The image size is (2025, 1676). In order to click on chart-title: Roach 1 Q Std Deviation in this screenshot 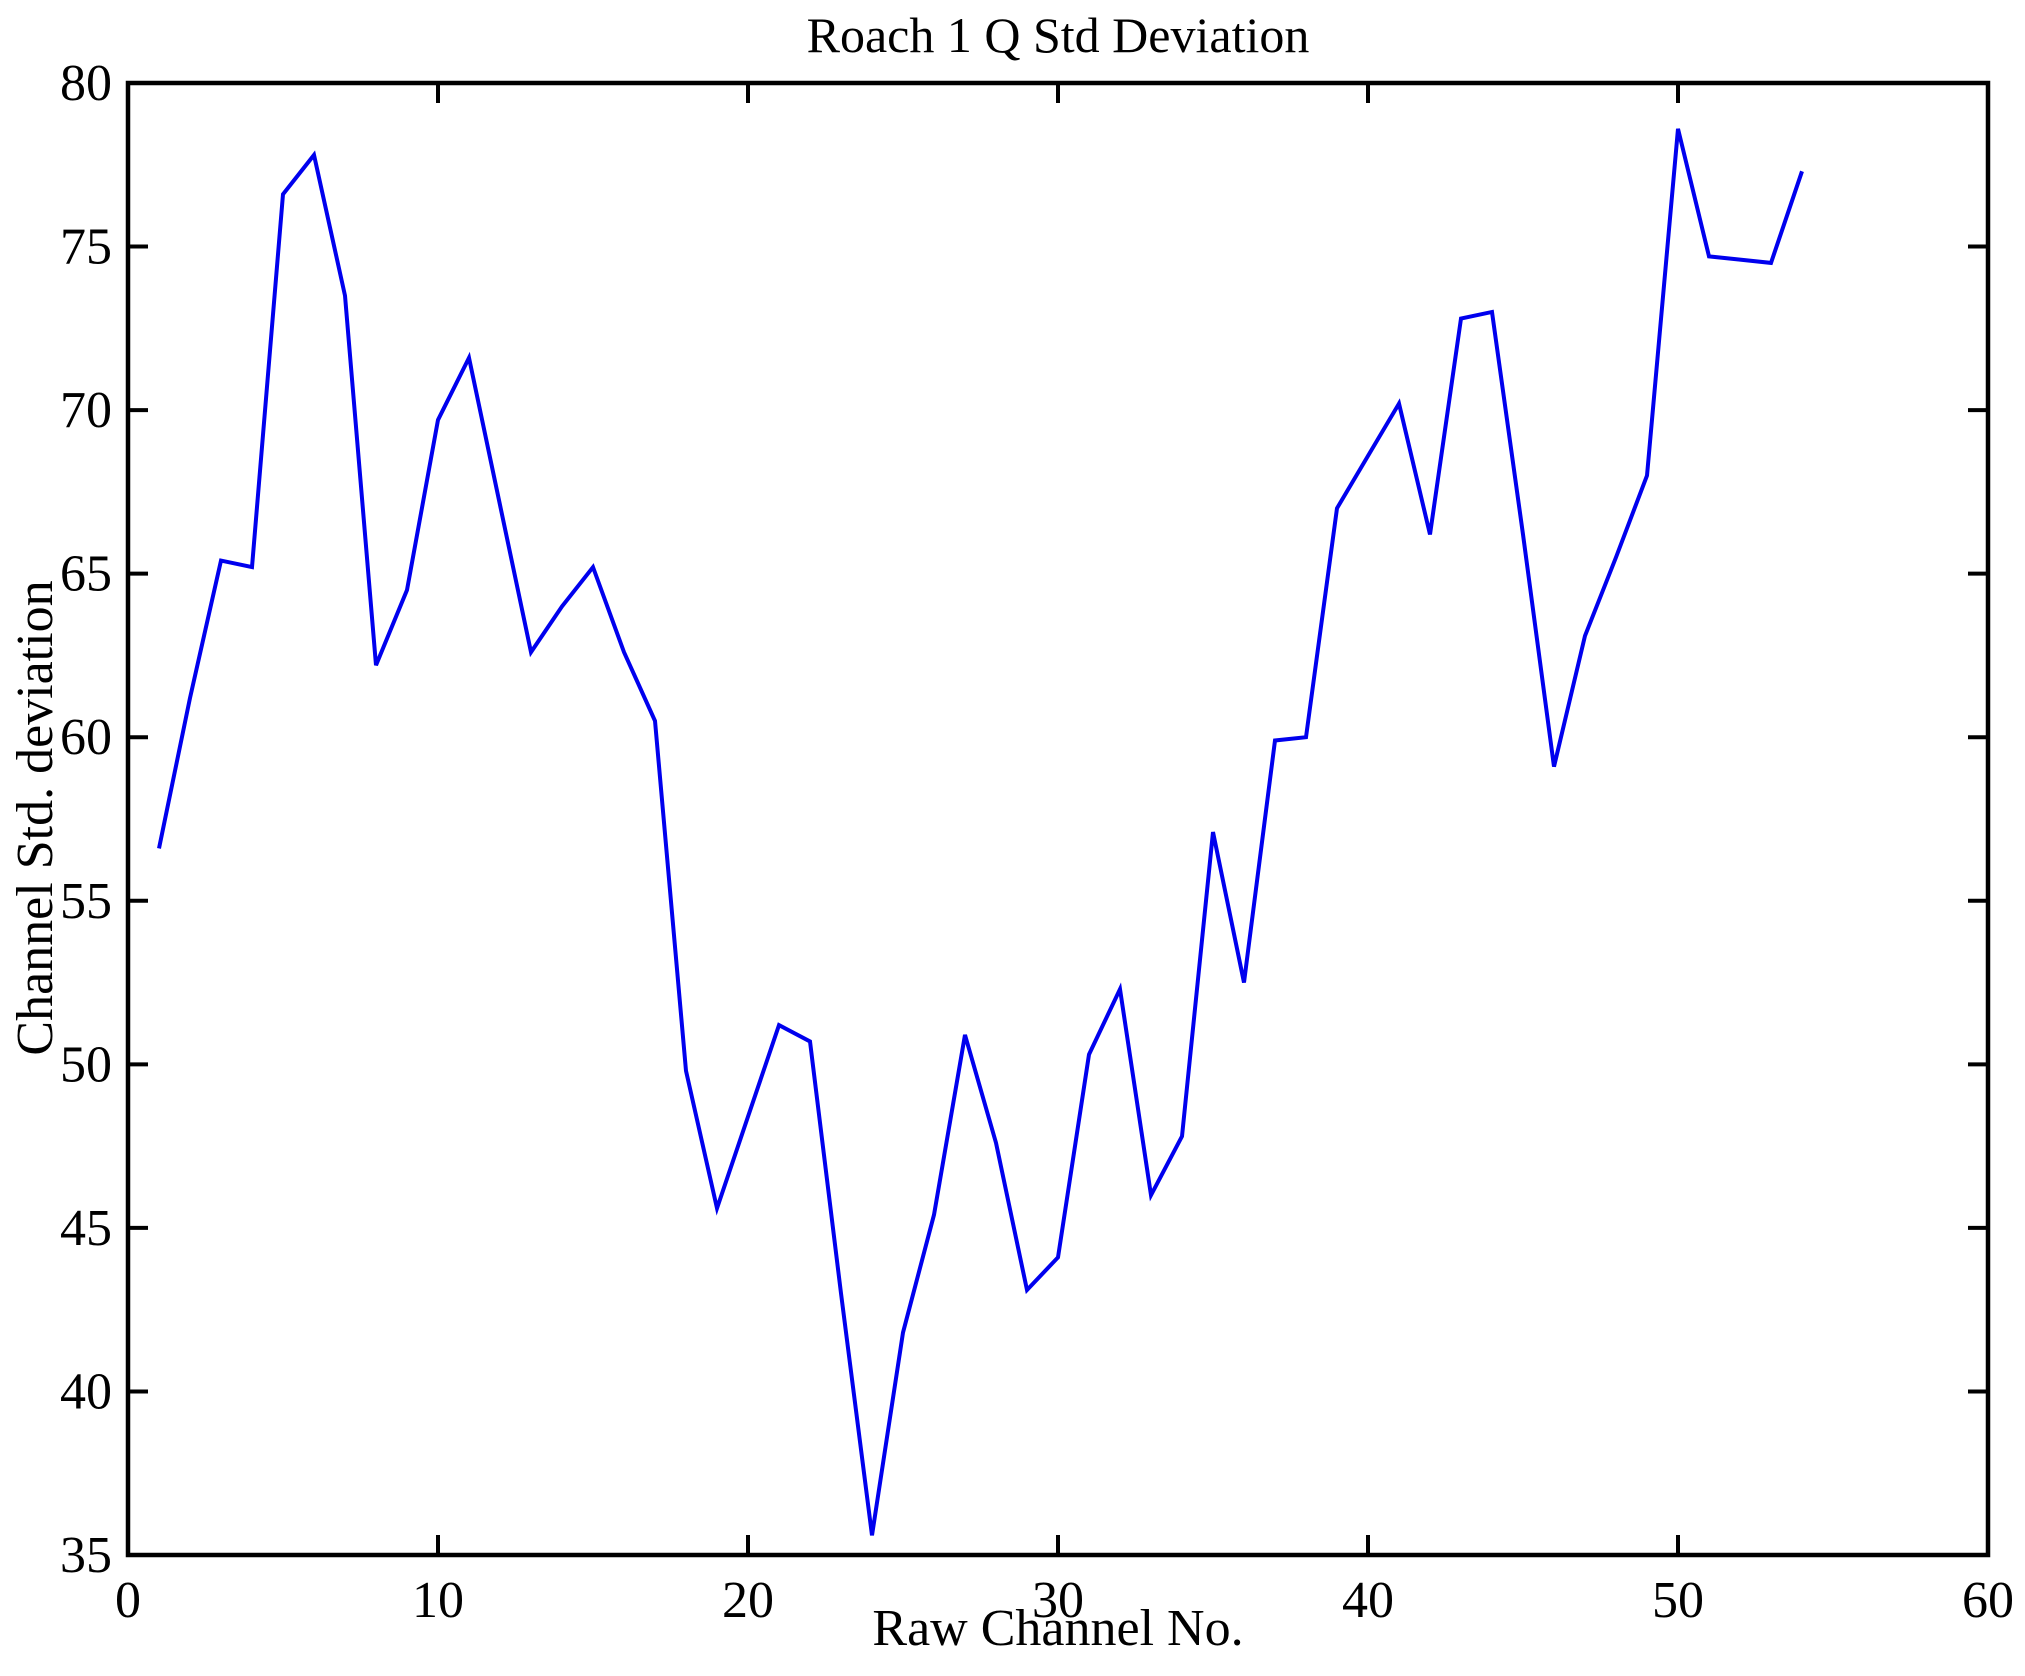, I will do `click(1058, 35)`.